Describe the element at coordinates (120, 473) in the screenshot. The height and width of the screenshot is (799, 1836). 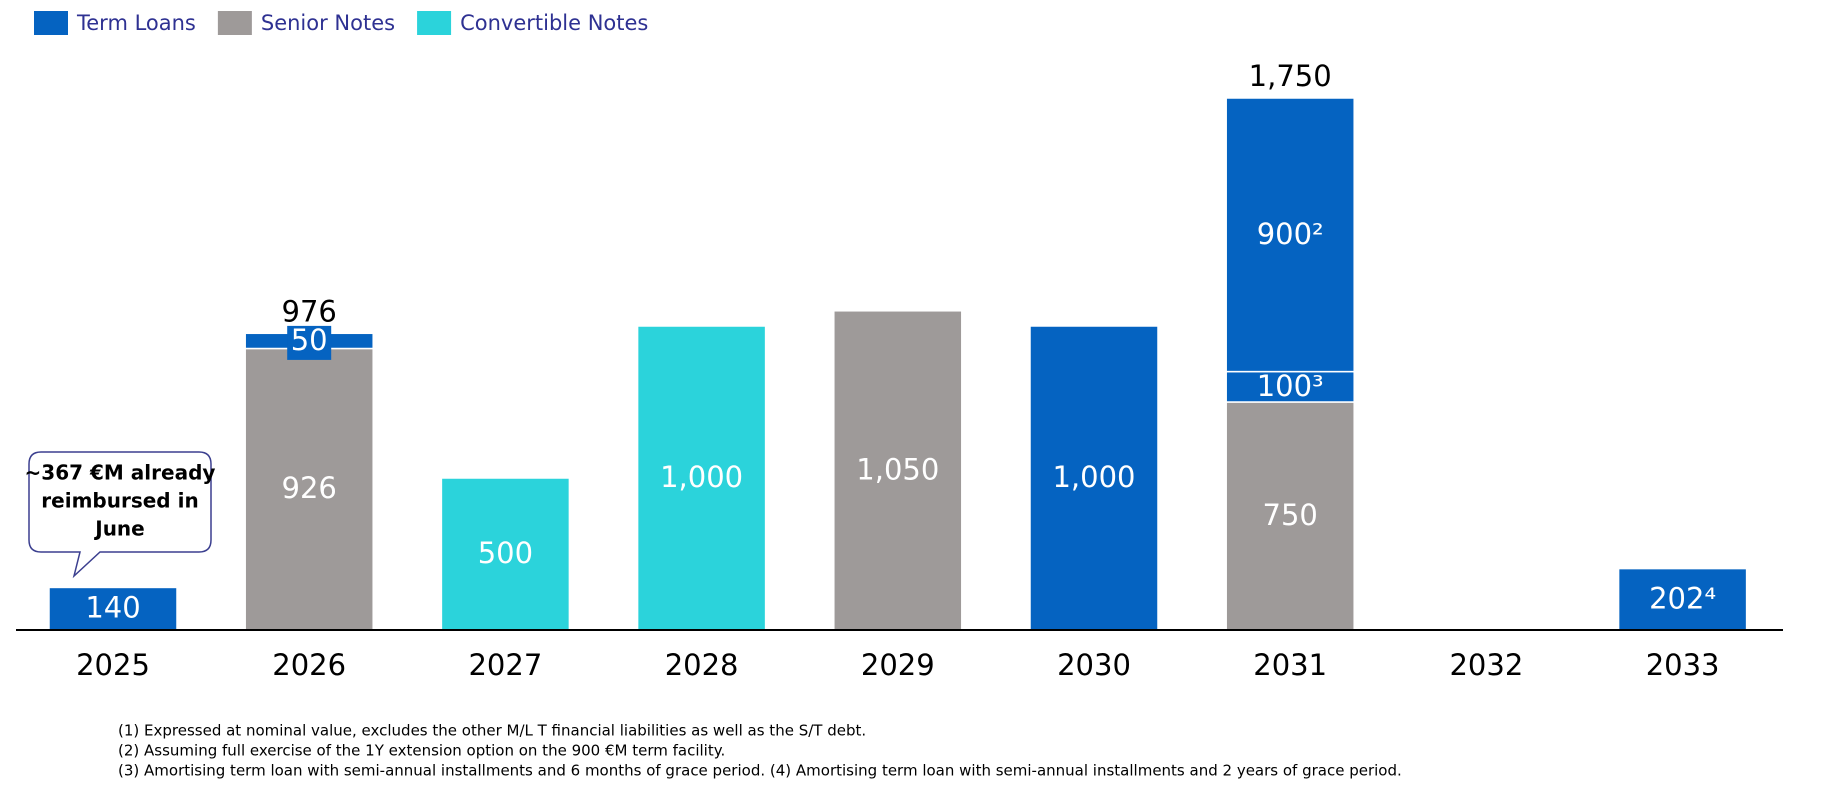
I see `callout-text: ~367 €M already` at that location.